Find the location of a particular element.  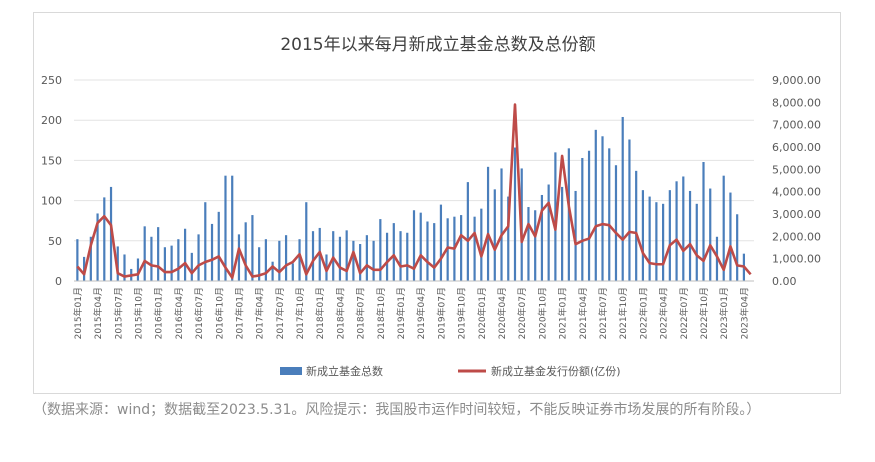

x-tick-label: 2015年04月 is located at coordinates (98, 313).